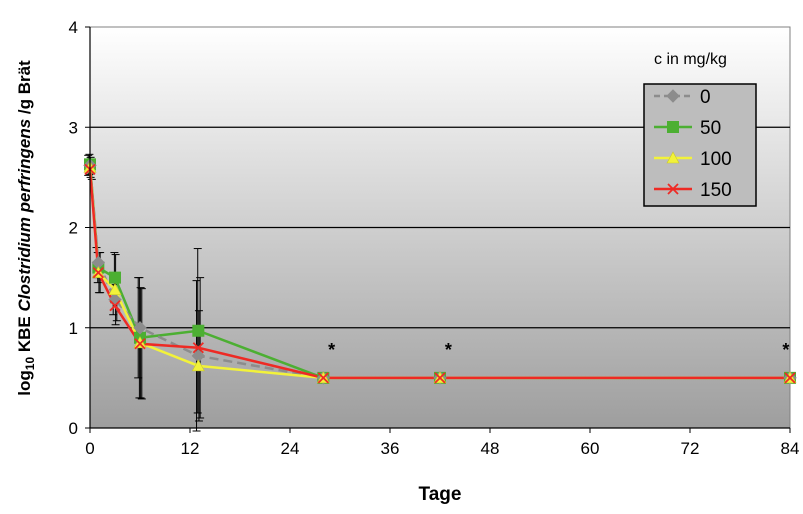  Describe the element at coordinates (24, 89) in the screenshot. I see `y-label-suffix: /g Brät` at that location.